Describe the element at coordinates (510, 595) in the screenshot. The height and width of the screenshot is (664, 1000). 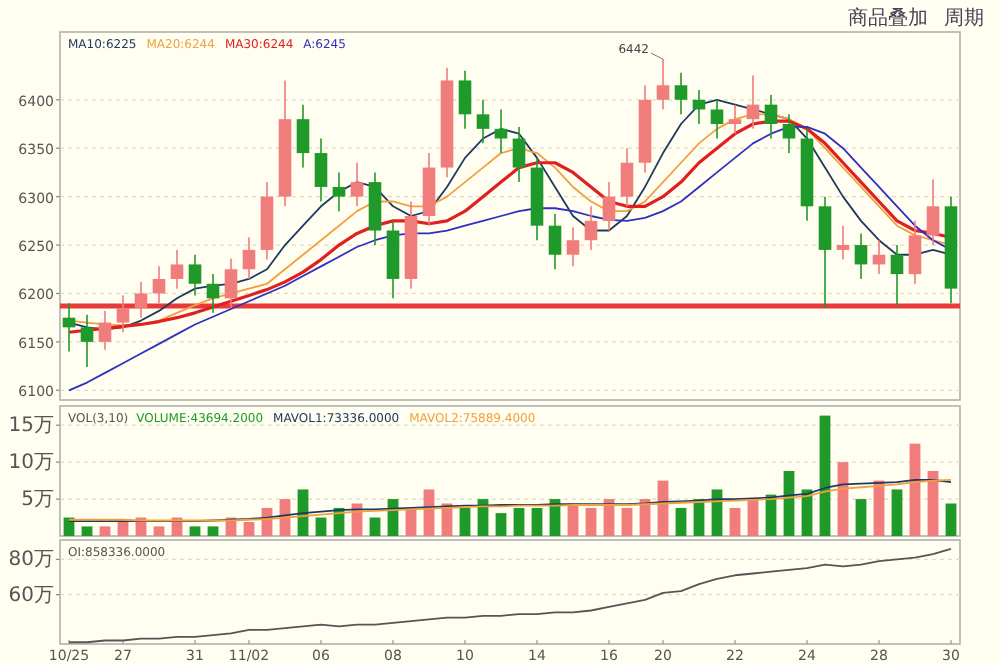
I see `line-series` at that location.